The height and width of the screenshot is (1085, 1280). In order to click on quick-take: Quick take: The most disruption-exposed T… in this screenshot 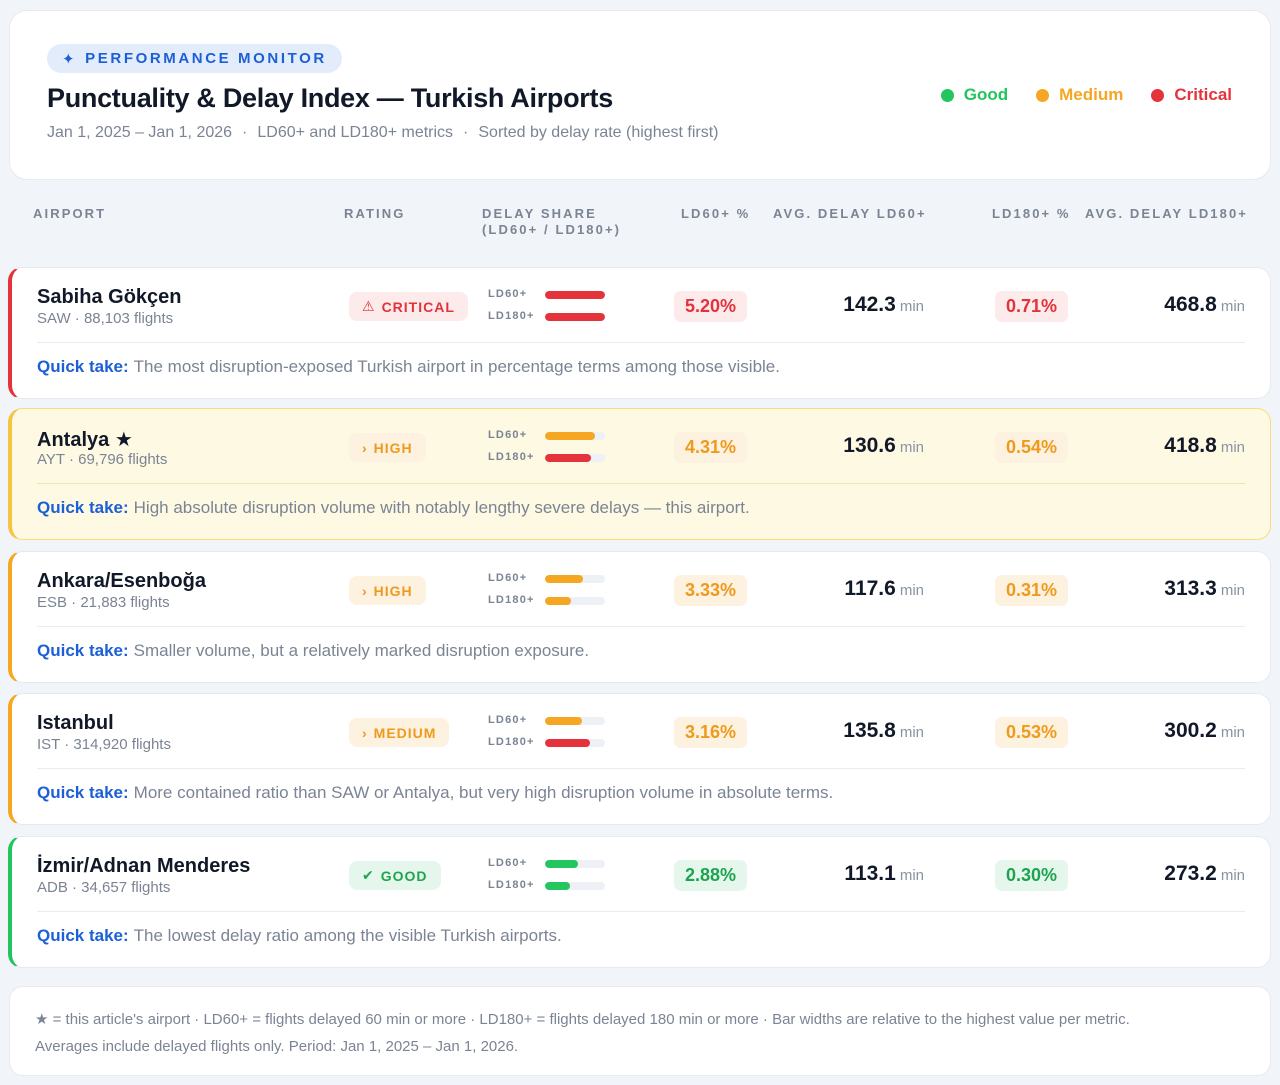, I will do `click(408, 367)`.